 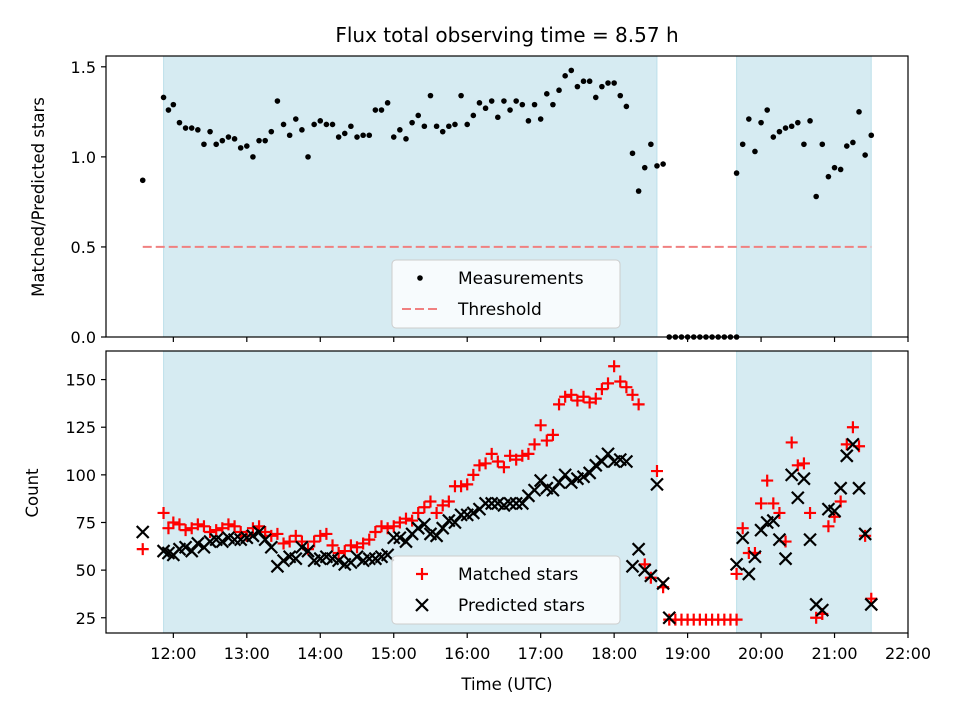 I want to click on x-tick-label: 19:00, so click(x=688, y=653).